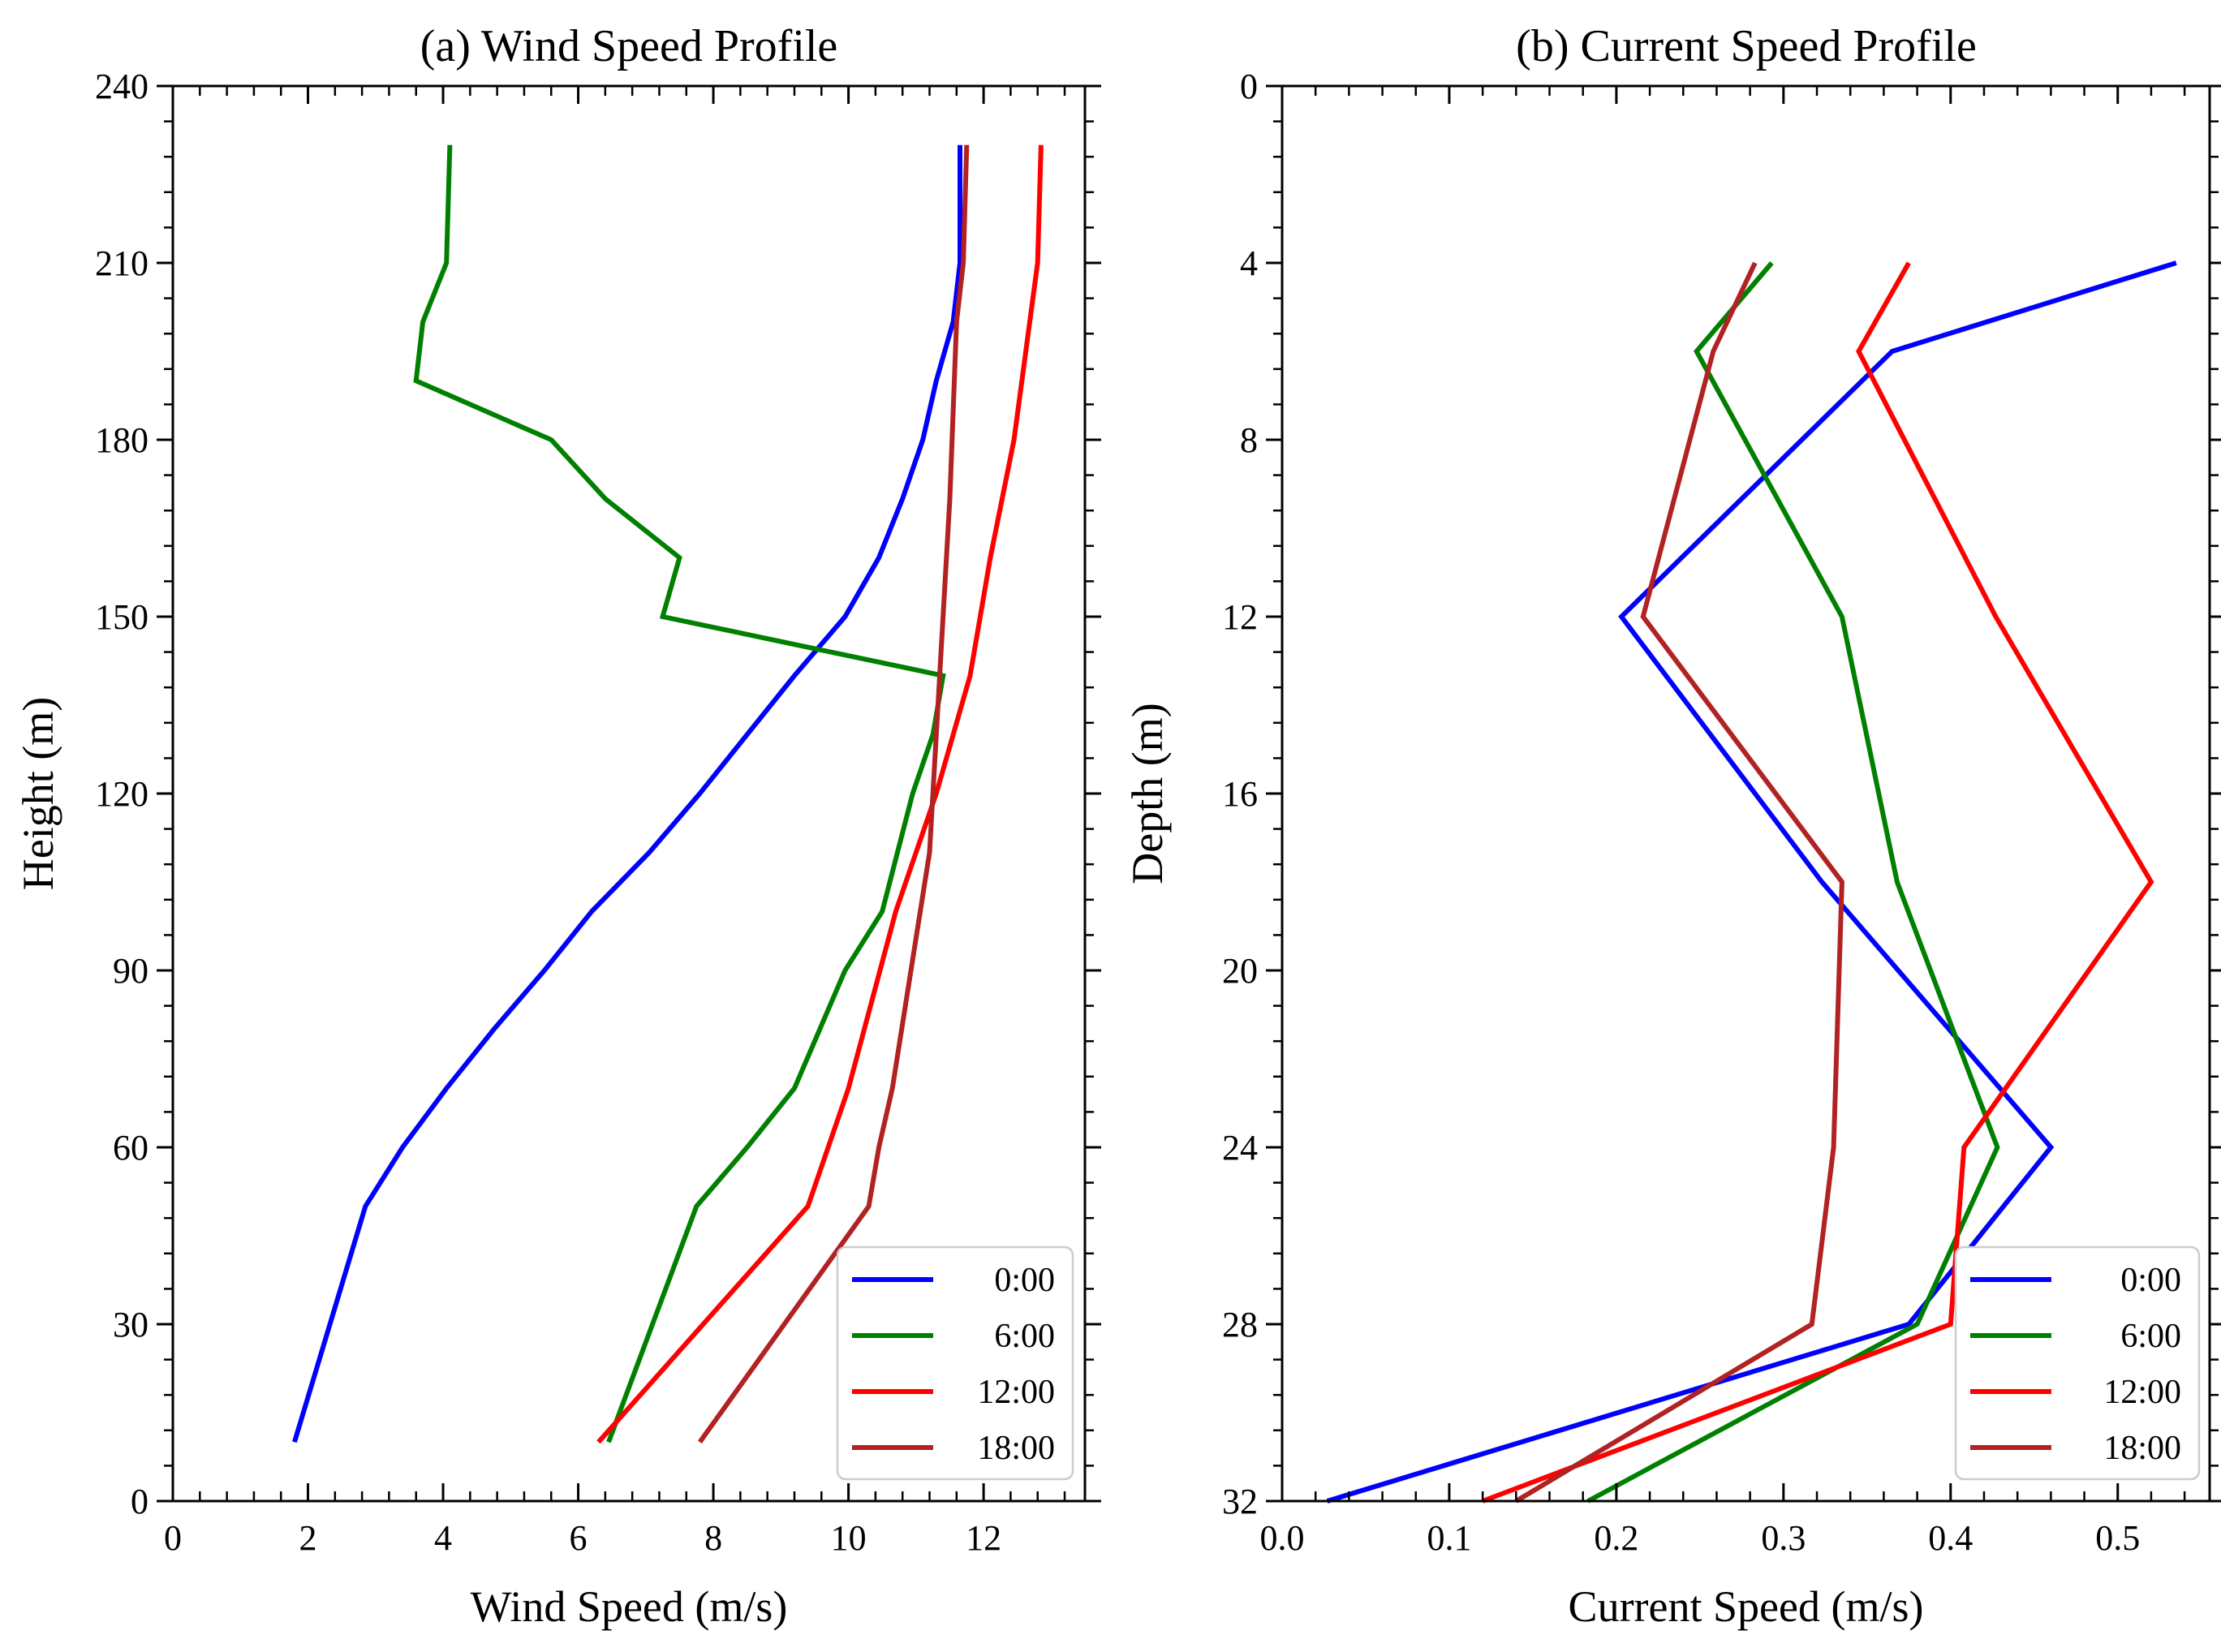  I want to click on y-tick-label: 120, so click(121, 794).